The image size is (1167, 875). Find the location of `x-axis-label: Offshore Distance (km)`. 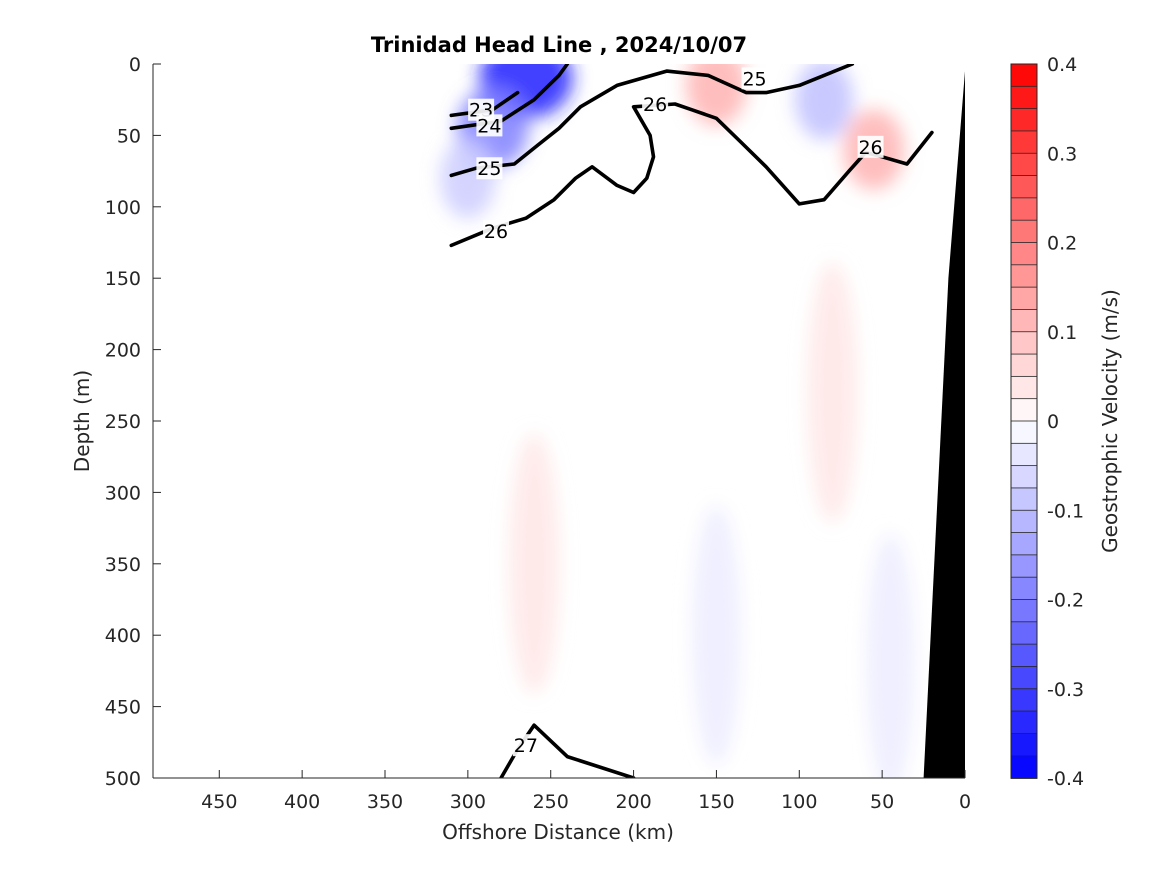

x-axis-label: Offshore Distance (km) is located at coordinates (558, 832).